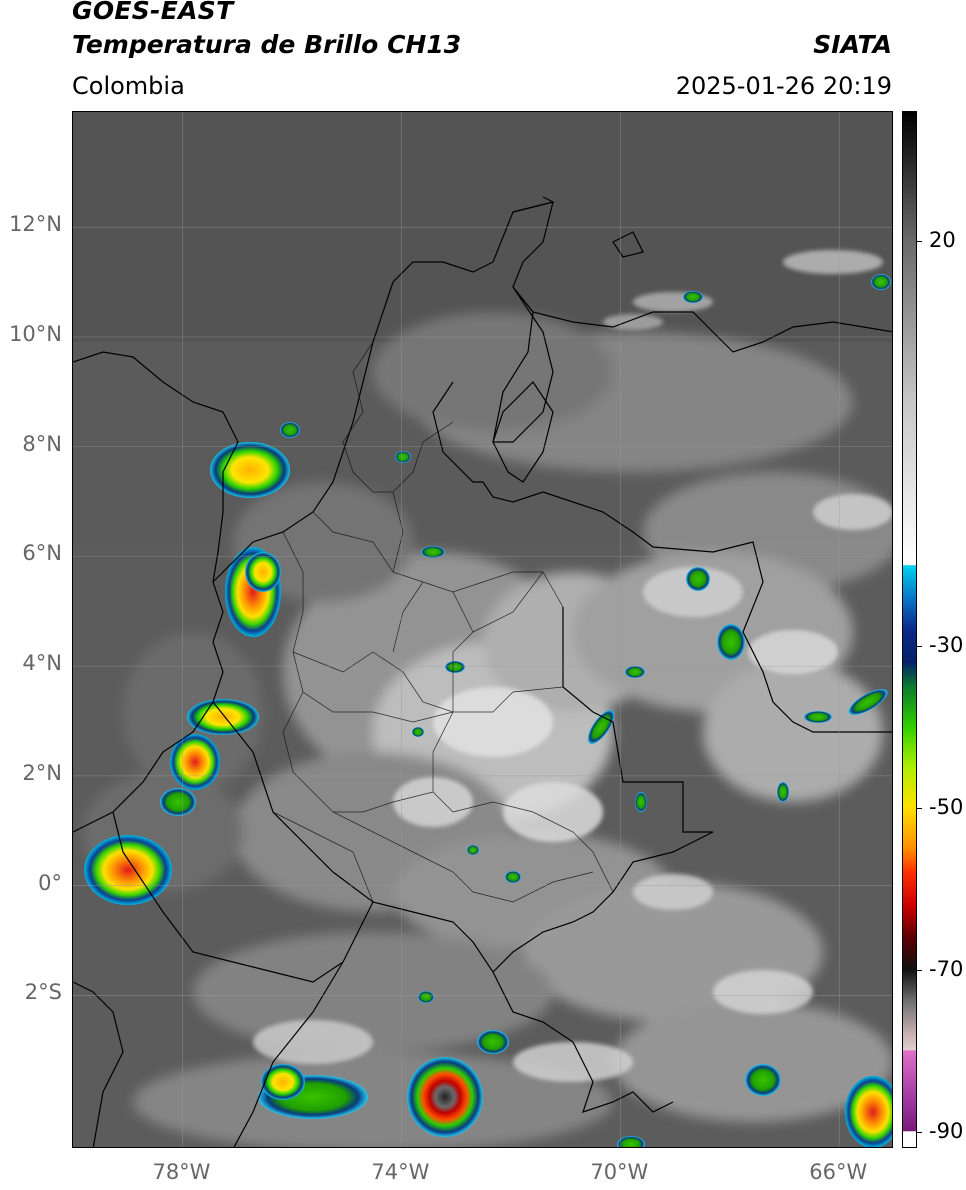 The image size is (966, 1190). Describe the element at coordinates (153, 12) in the screenshot. I see `satellite-title: GOES-EAST` at that location.